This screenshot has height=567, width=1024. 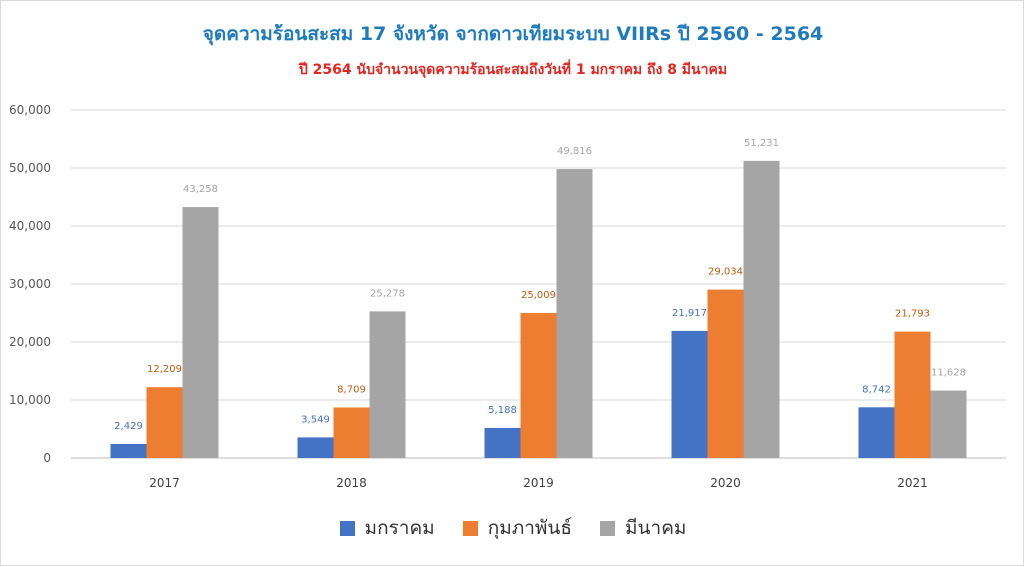 I want to click on data-label: 25,009, so click(x=538, y=295).